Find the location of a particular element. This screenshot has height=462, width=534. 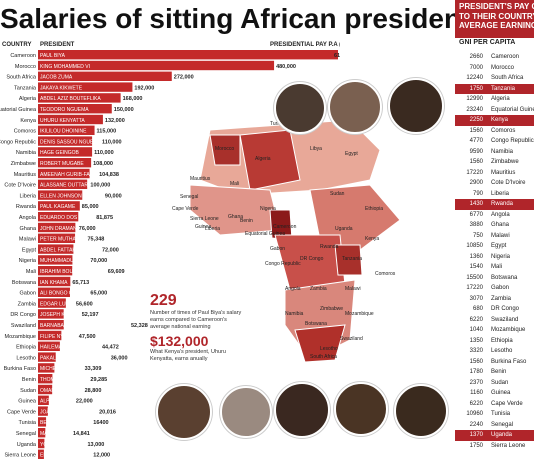

bar-row: Mauritius AMEENAH GURIB-FAKIM 104,838 is located at coordinates (66, 173).